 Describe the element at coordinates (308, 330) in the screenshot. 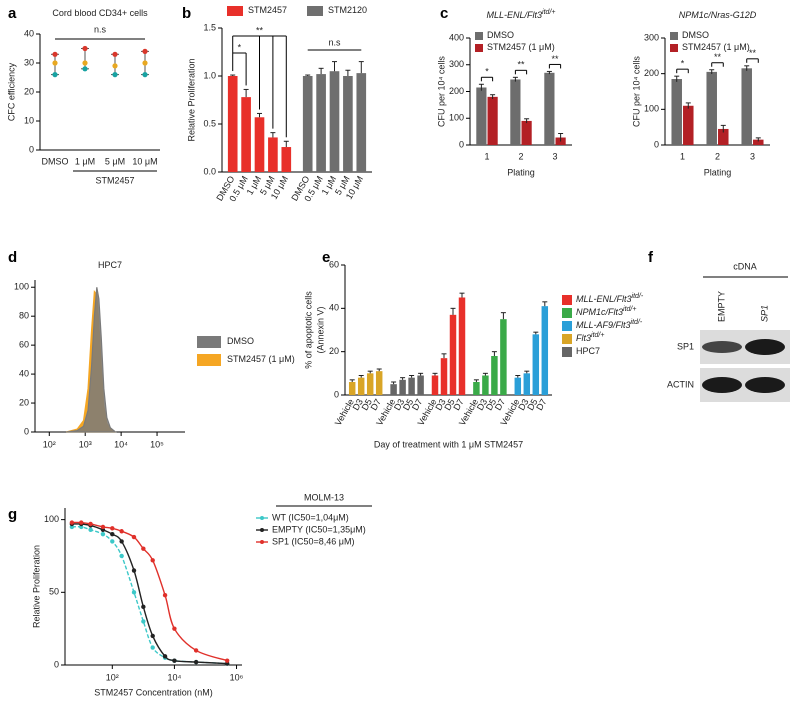

I see `y-axis-title: % of apoptotic cells` at that location.